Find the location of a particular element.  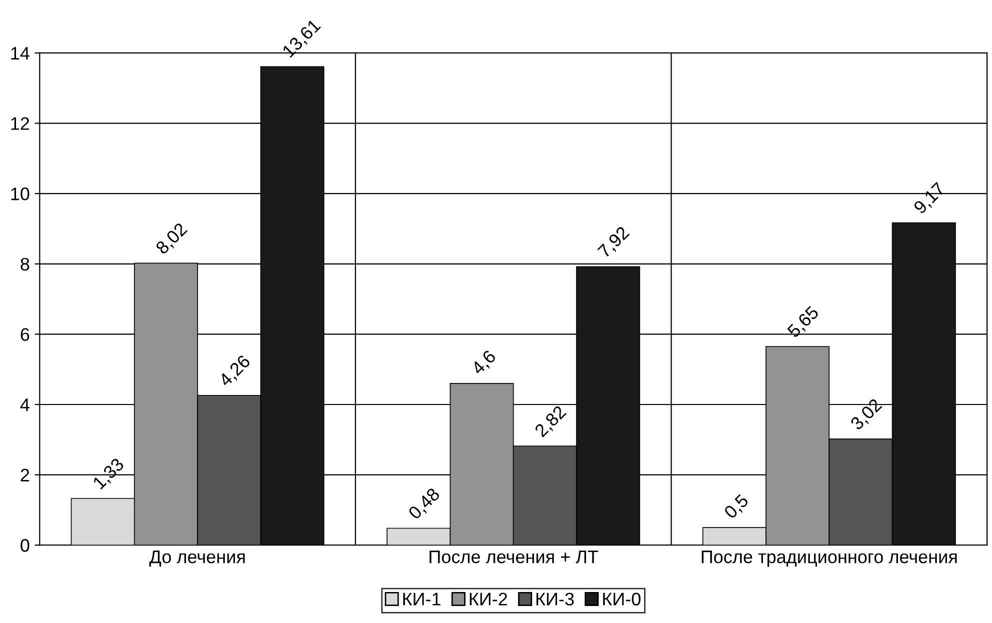

data-label: 0,5 is located at coordinates (737, 507).